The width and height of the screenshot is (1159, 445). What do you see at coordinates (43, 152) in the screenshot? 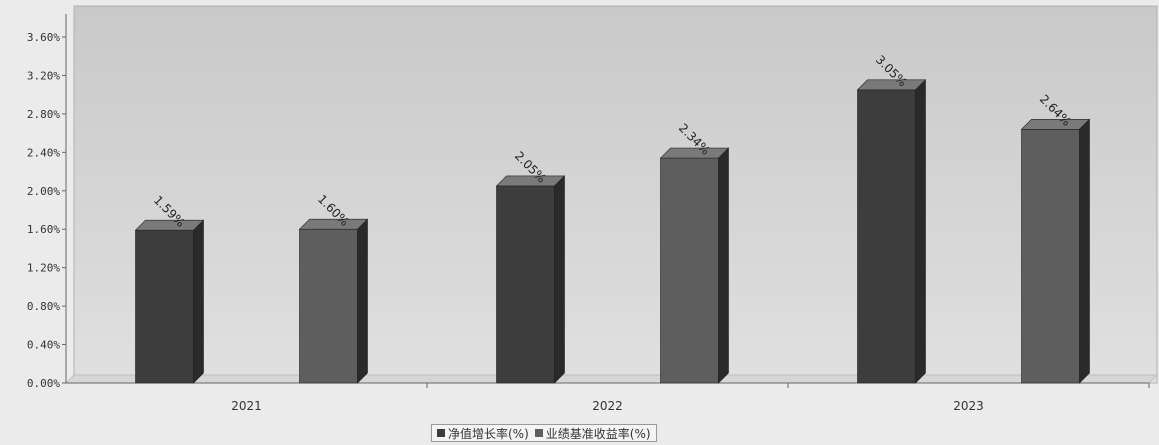
I see `y-tick-label: 2.40%` at bounding box center [43, 152].